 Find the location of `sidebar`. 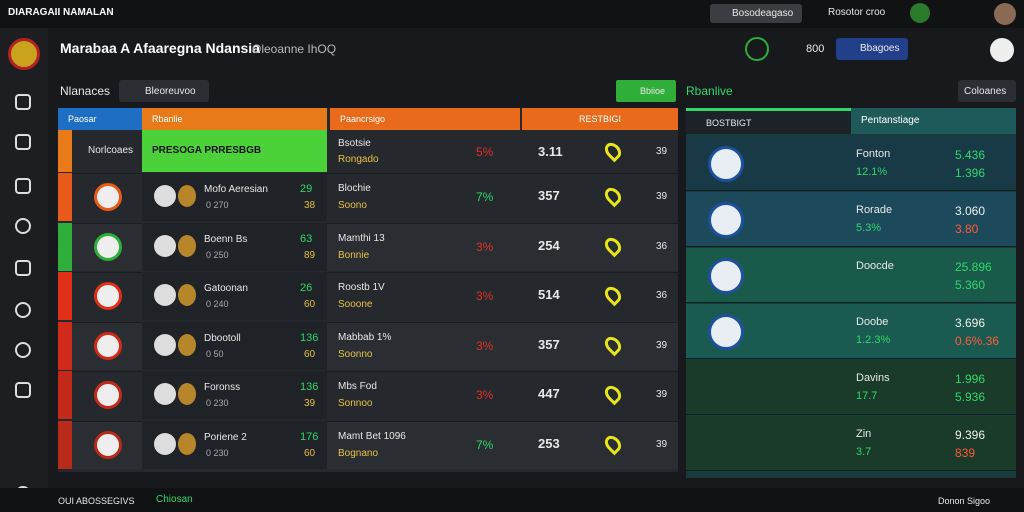

sidebar is located at coordinates (24, 270).